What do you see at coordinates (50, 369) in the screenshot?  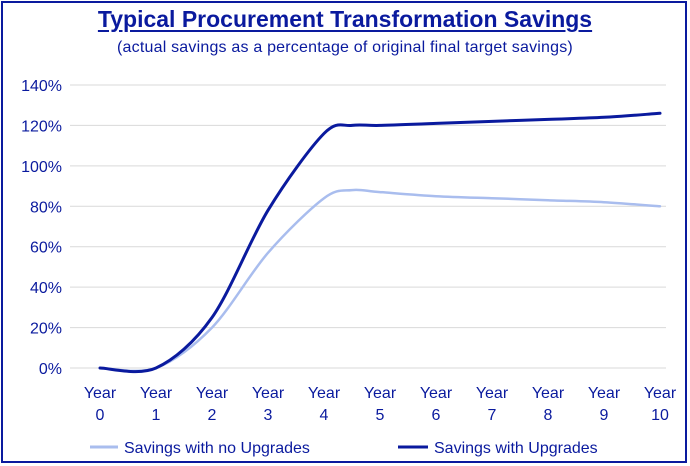 I see `y-tick-label: 0%` at bounding box center [50, 369].